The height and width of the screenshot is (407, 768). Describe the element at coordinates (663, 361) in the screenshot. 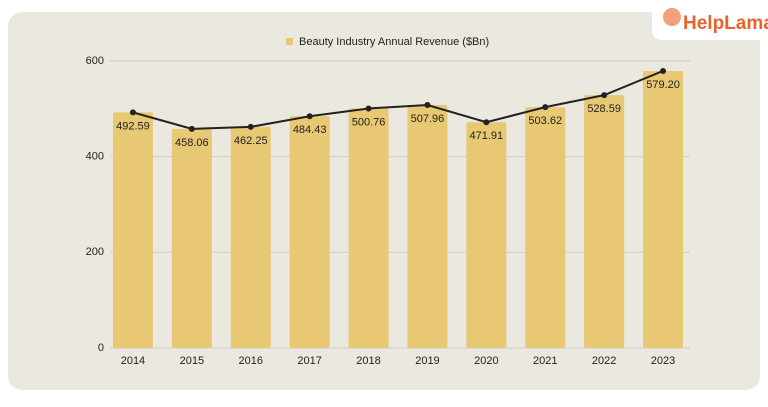

I see `x-tick-label: 2023` at that location.